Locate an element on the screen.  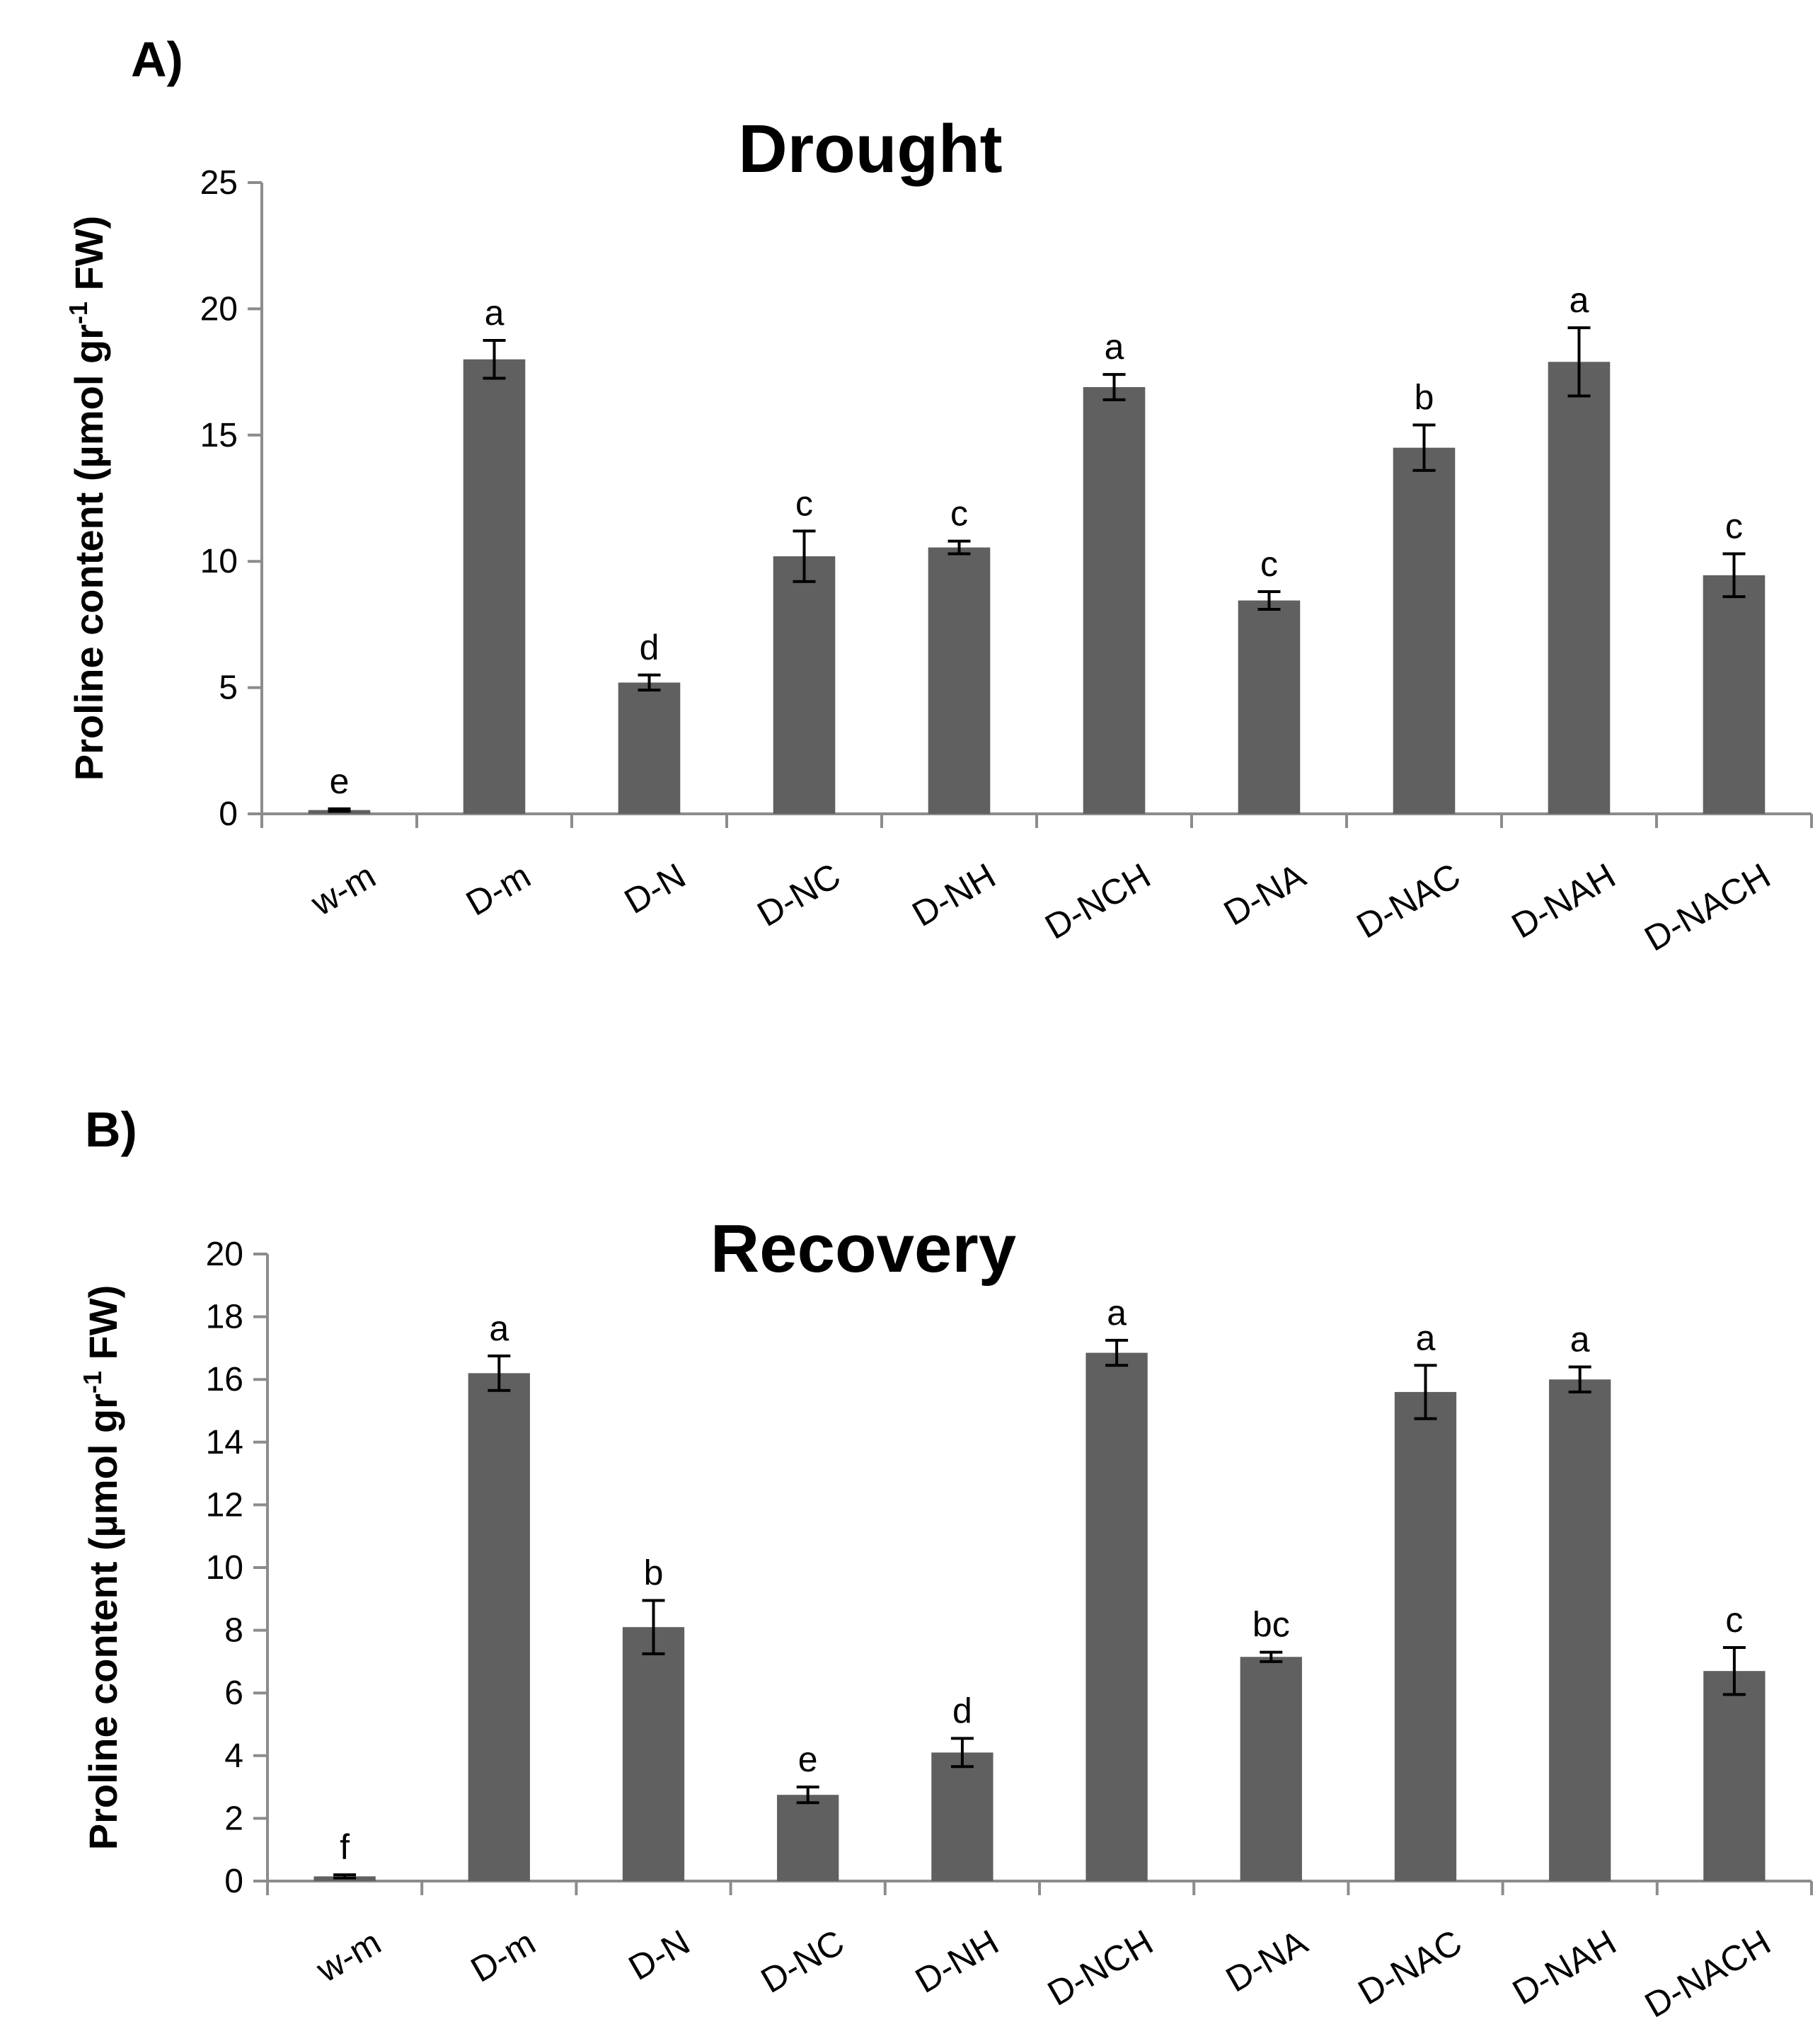
y-tick-label: 25 is located at coordinates (219, 183).